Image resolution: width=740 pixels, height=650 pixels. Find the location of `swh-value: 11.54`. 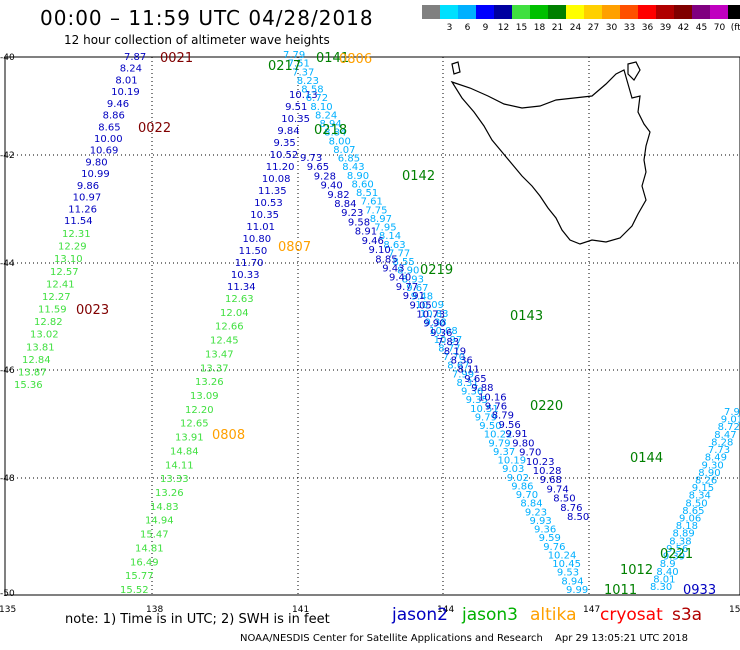

swh-value: 11.54 is located at coordinates (78, 221).